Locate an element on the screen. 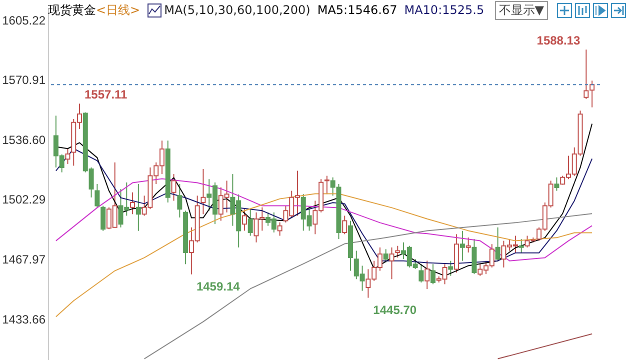  chart-title: 现货黄金 is located at coordinates (72, 10).